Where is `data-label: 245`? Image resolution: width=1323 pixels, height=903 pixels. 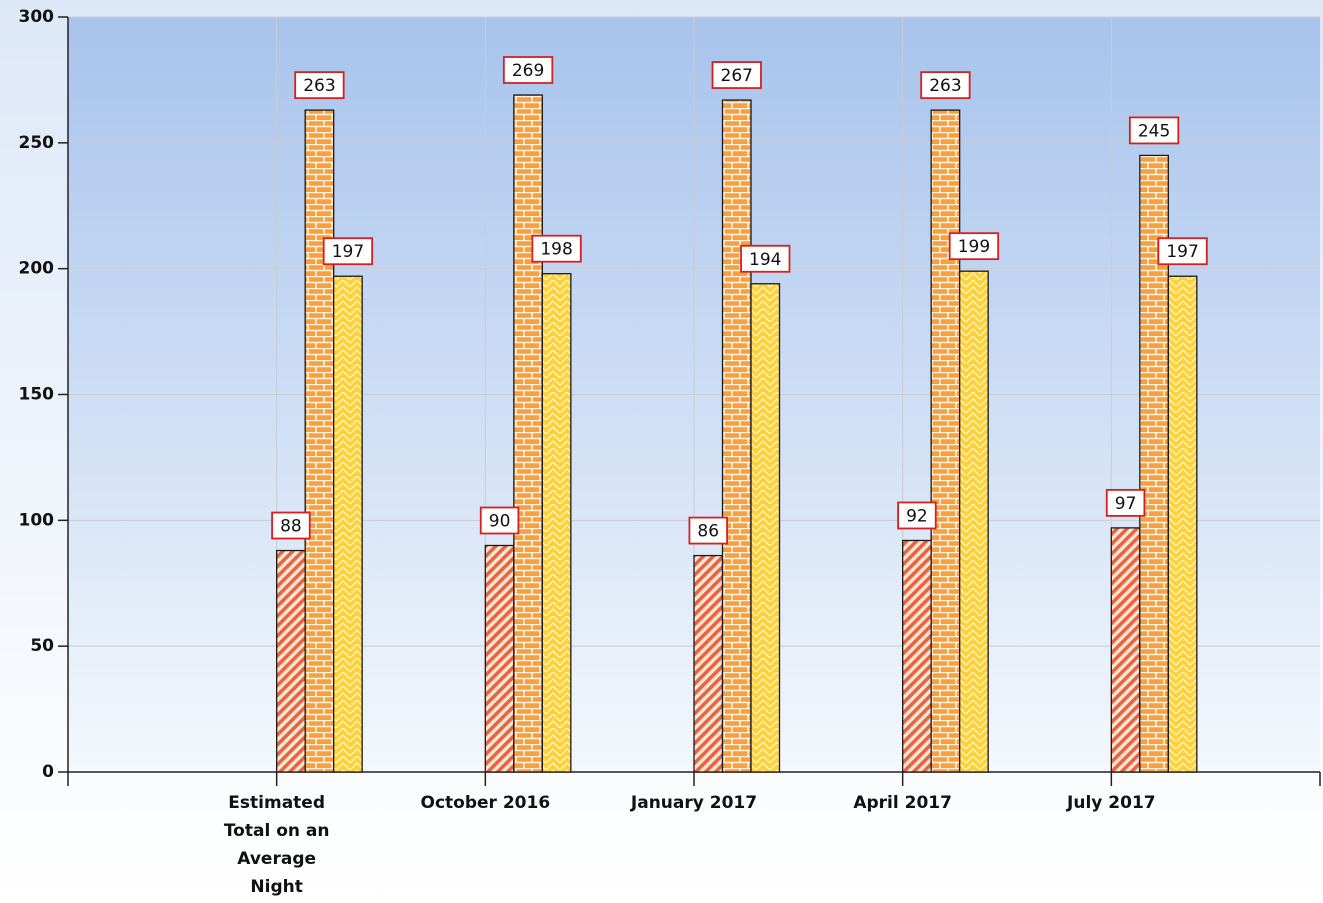 data-label: 245 is located at coordinates (1154, 131).